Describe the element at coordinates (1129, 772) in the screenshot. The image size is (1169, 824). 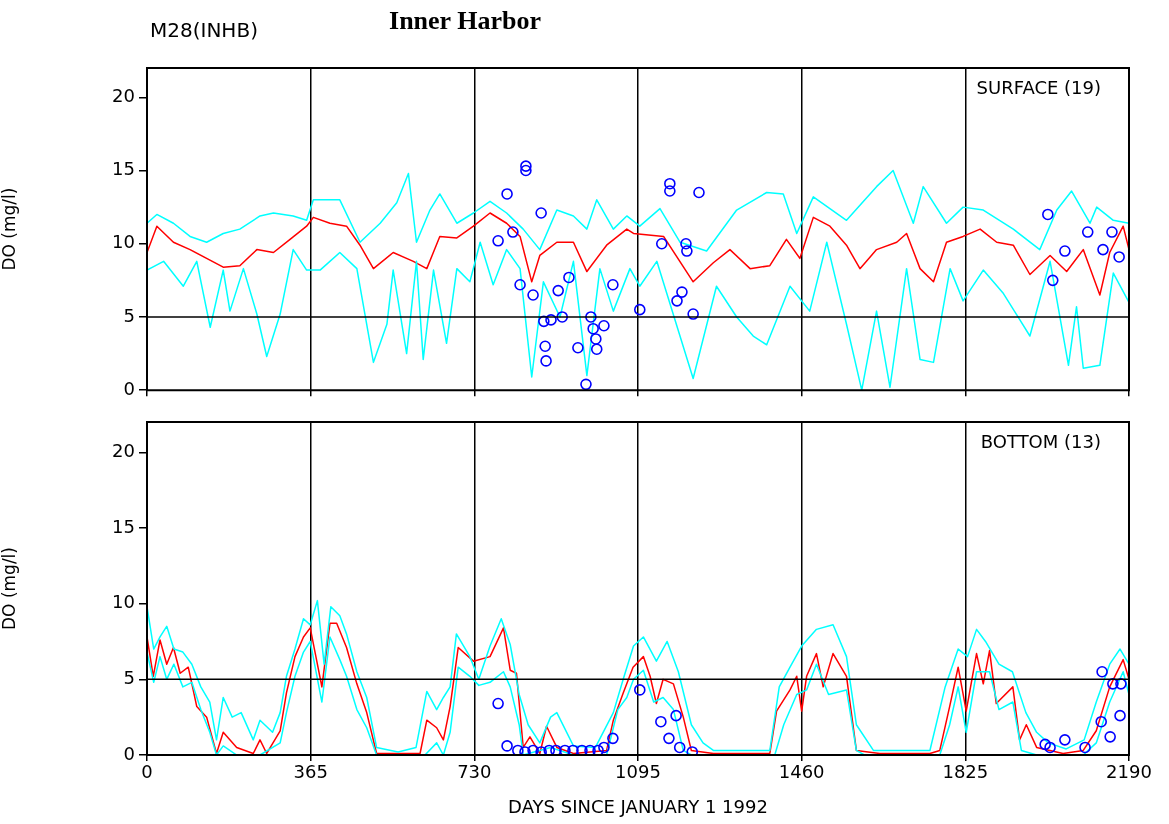
I see `x-tick-label: 2190` at that location.